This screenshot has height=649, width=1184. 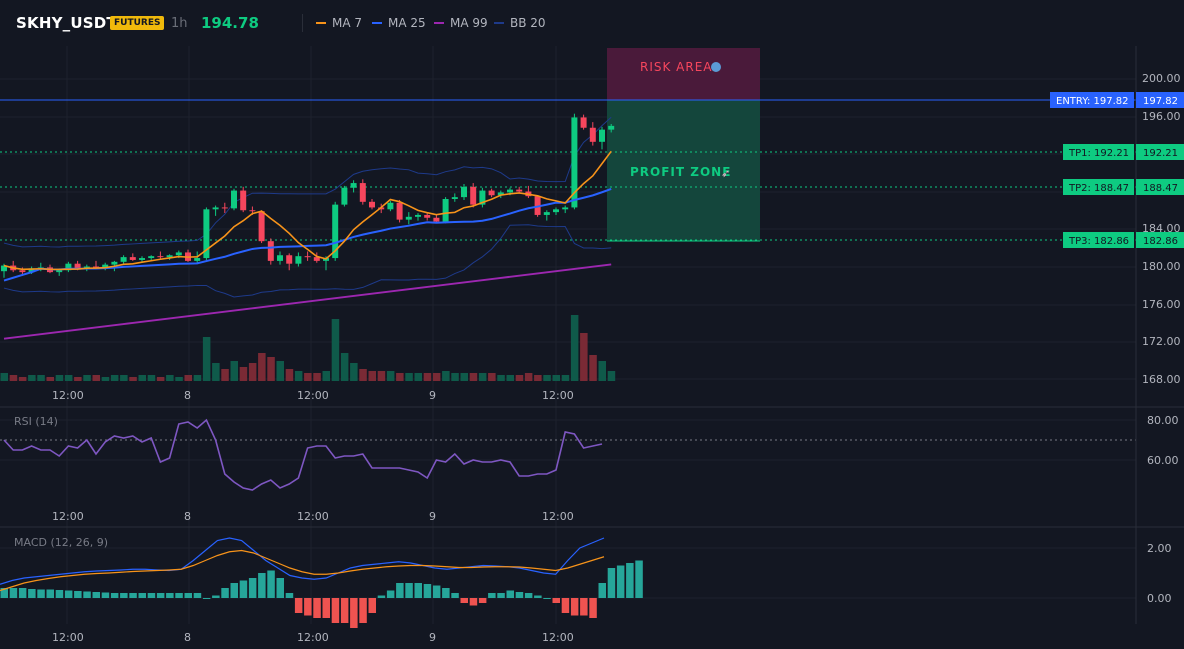 What do you see at coordinates (307, 261) in the screenshot?
I see `bb-lower` at bounding box center [307, 261].